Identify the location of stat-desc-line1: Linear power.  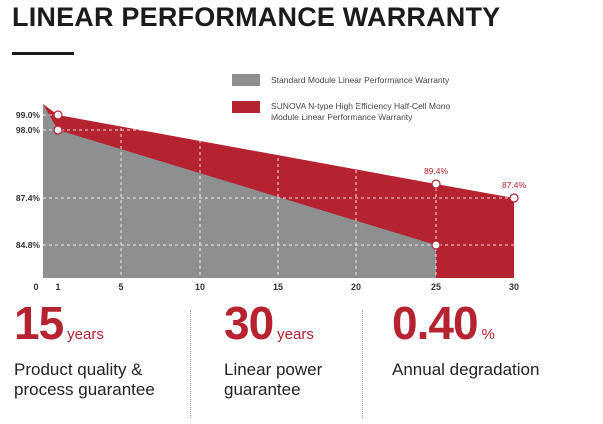
(273, 369).